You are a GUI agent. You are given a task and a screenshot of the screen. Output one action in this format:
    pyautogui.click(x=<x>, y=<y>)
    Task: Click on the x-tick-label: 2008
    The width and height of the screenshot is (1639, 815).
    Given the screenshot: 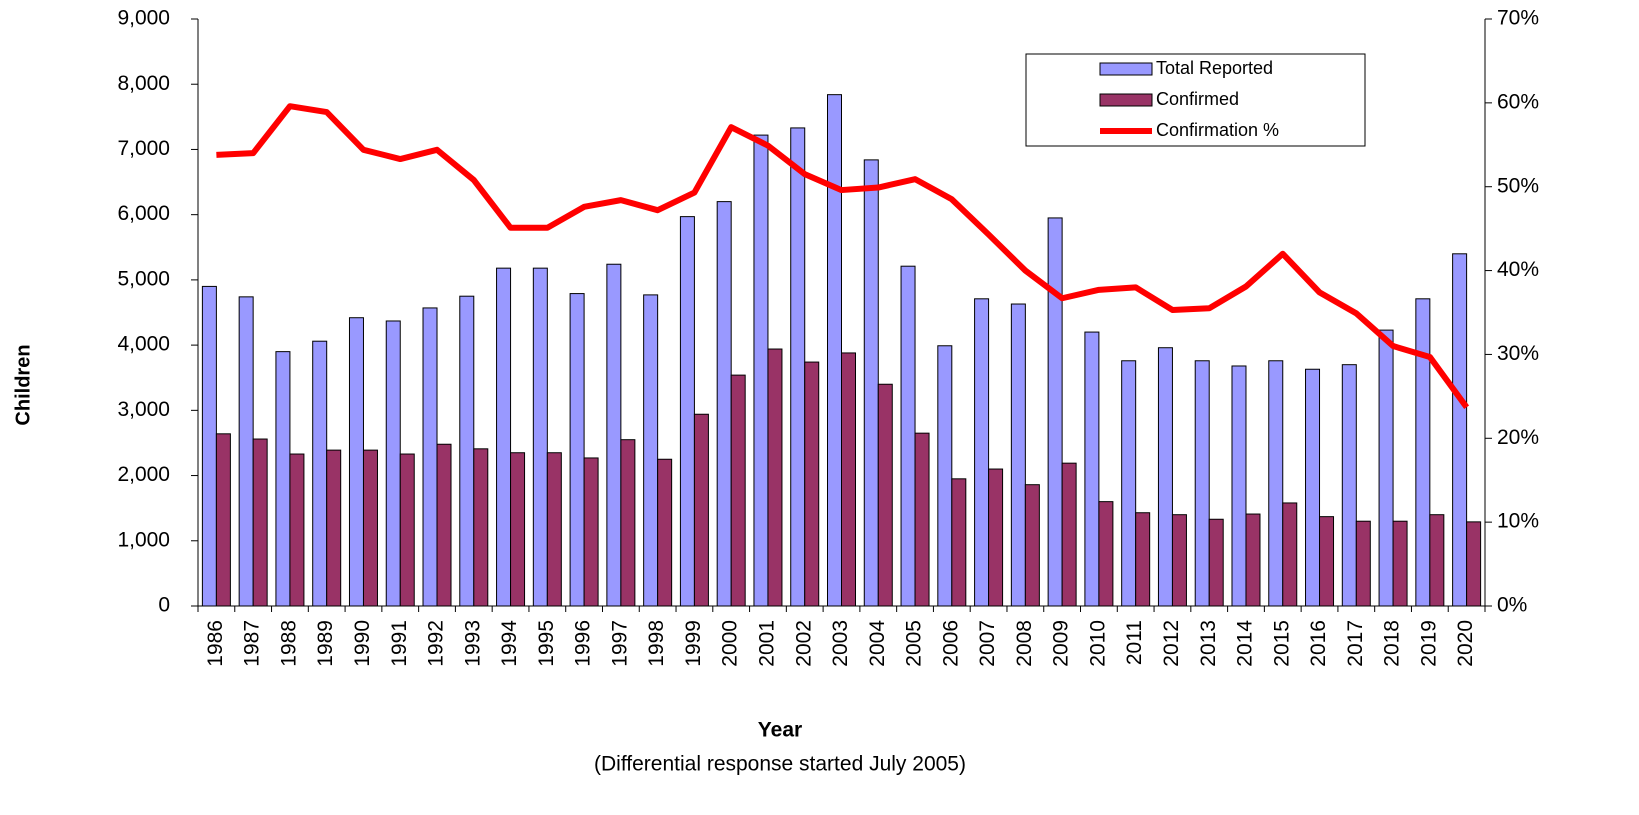 What is the action you would take?
    pyautogui.click(x=1024, y=643)
    